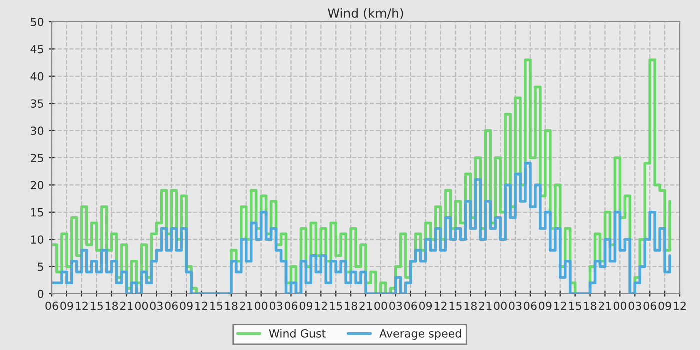 Image resolution: width=700 pixels, height=350 pixels. Describe the element at coordinates (37, 131) in the screenshot. I see `y-tick-label: 30` at that location.